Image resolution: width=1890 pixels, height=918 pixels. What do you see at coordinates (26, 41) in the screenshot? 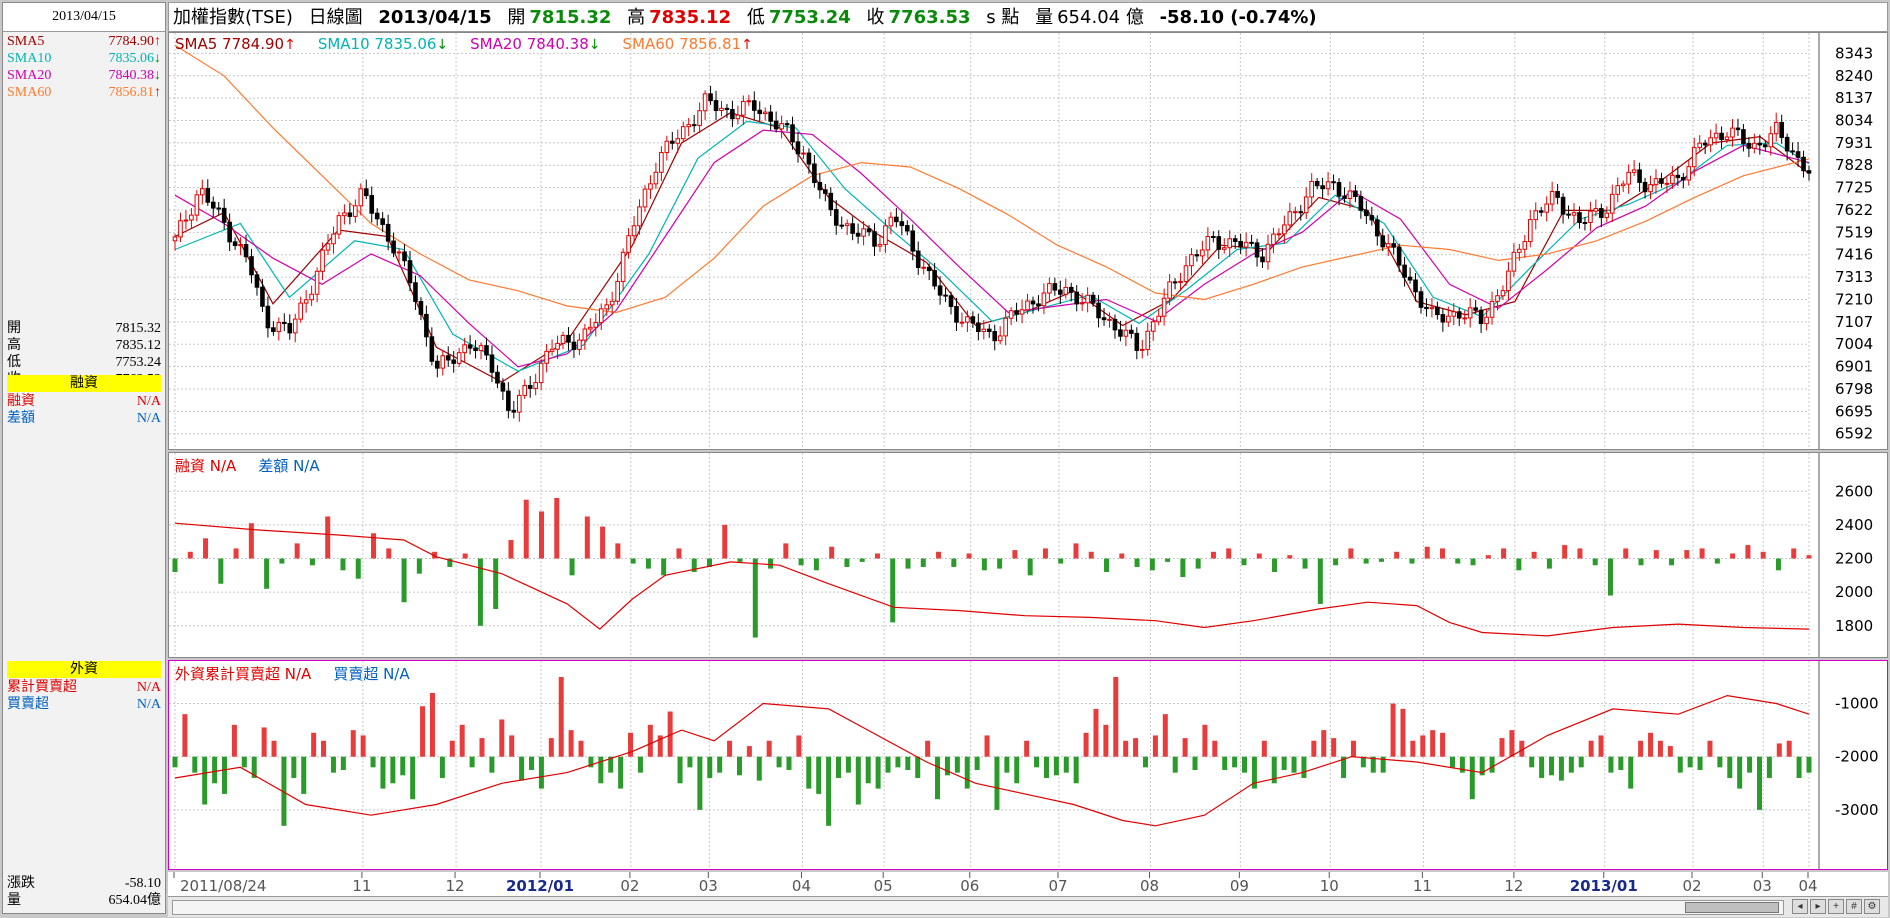
I see `sma-label: SMA5` at bounding box center [26, 41].